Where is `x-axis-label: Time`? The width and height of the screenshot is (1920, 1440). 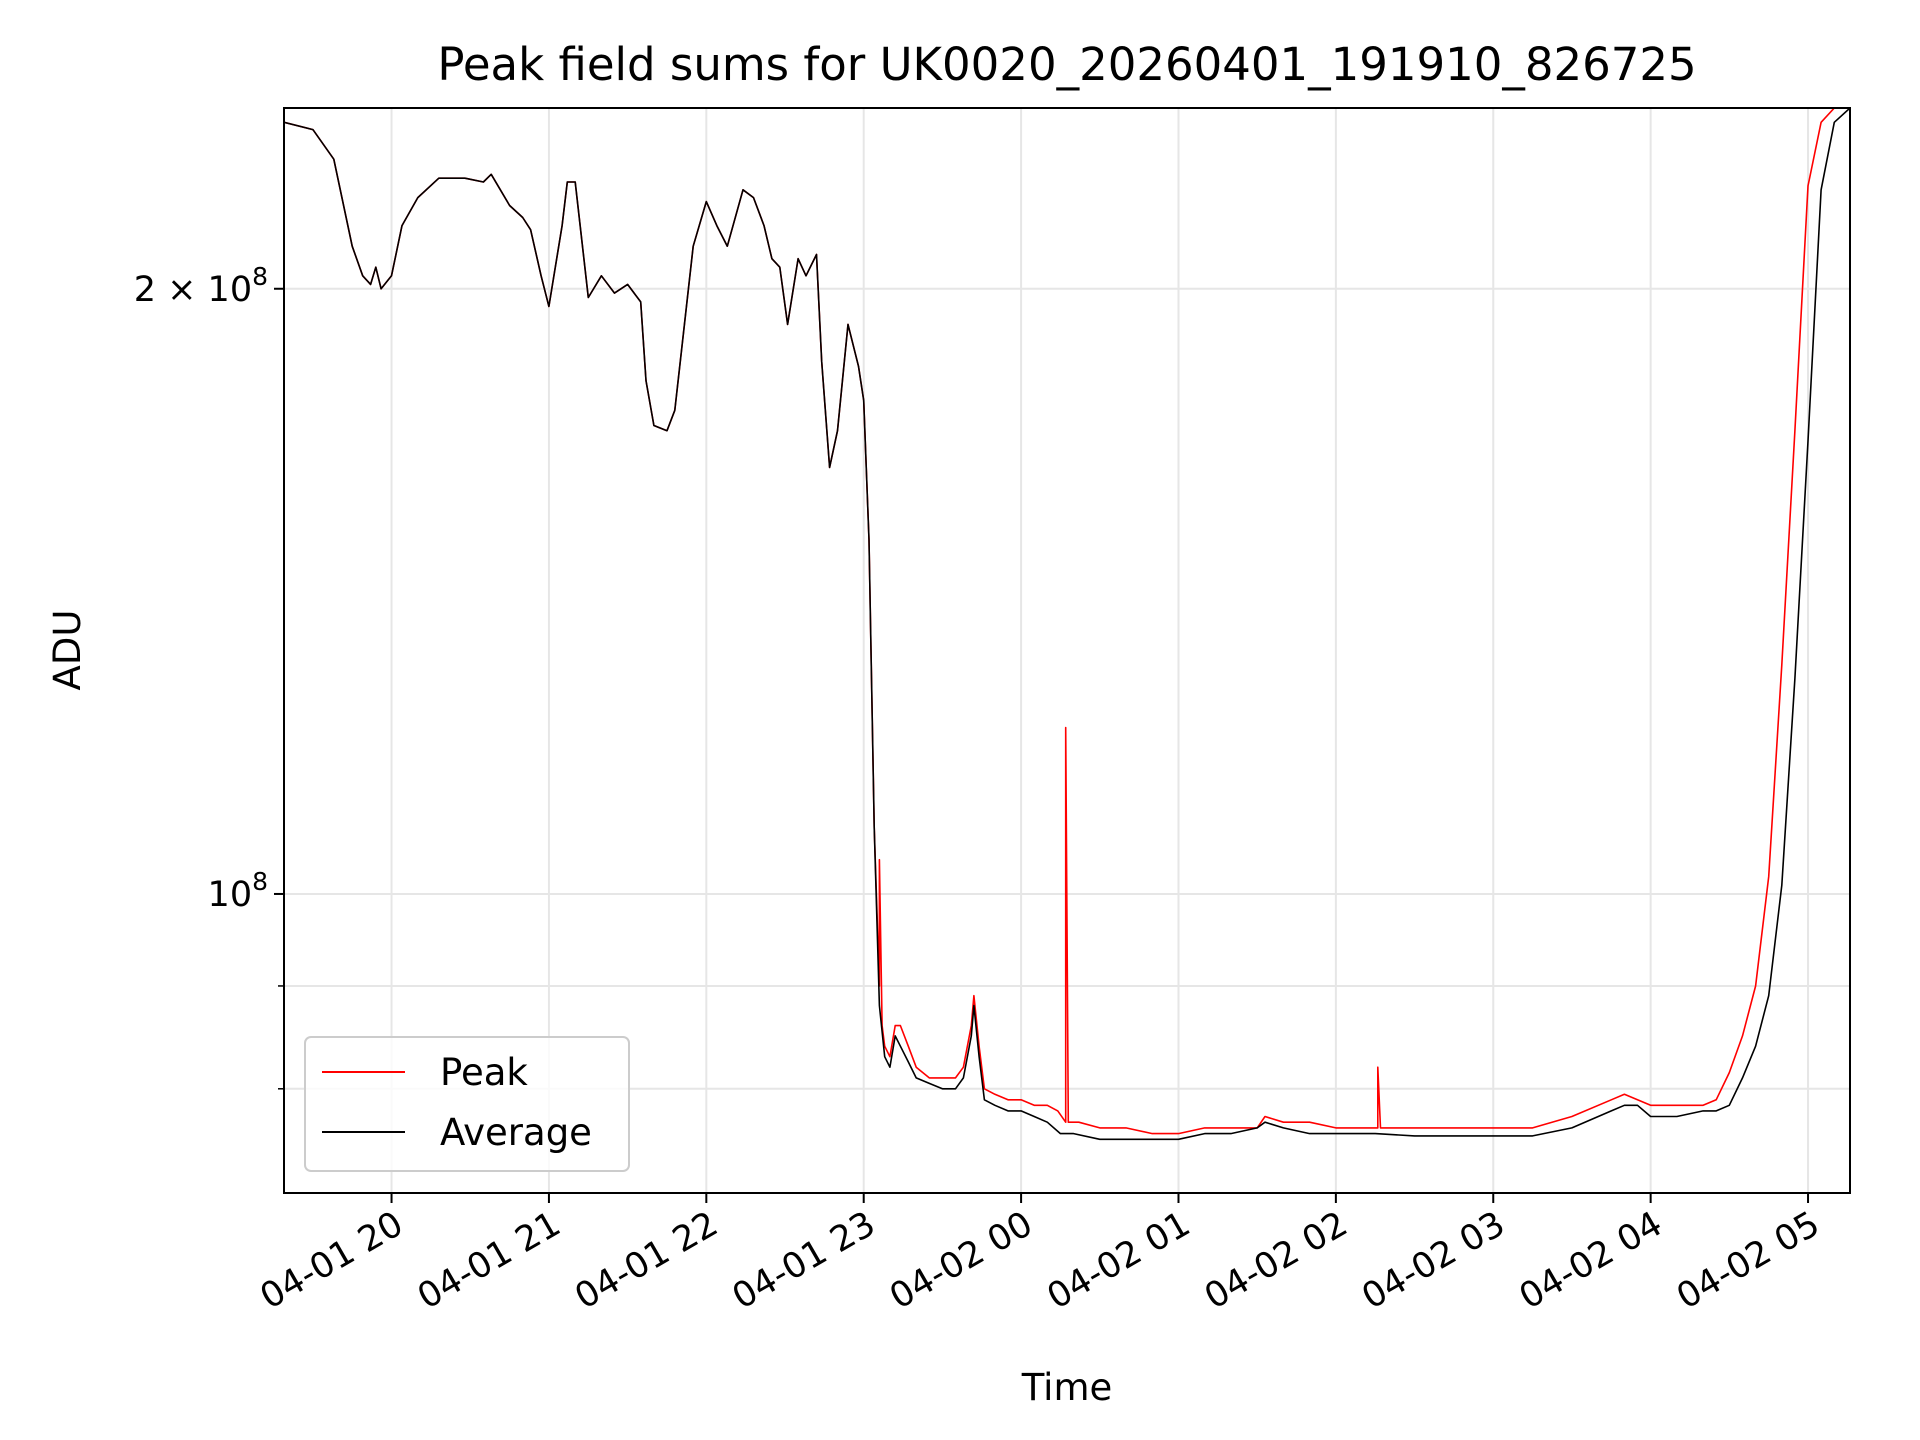
x-axis-label: Time is located at coordinates (1067, 1387).